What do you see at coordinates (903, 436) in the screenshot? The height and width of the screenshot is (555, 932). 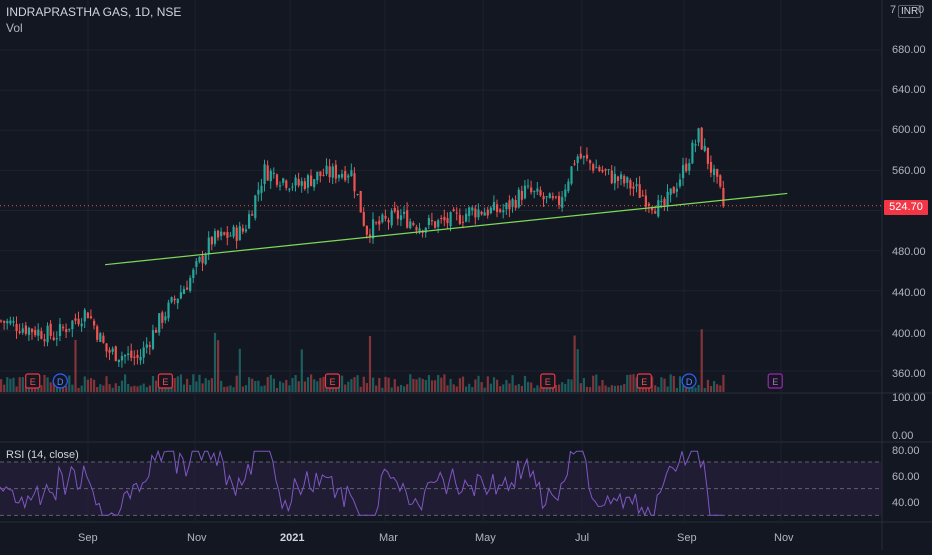 I see `volume-tick-0: 0.00` at bounding box center [903, 436].